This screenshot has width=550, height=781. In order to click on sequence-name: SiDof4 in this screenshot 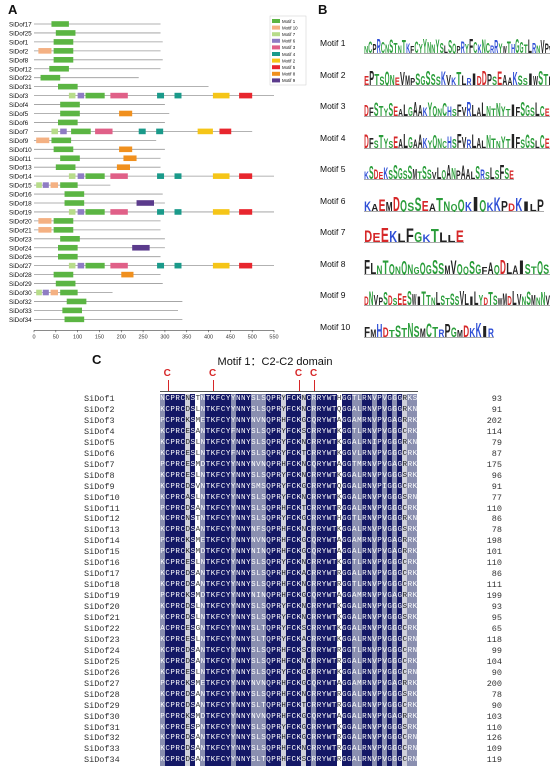, I will do `click(99, 431)`.